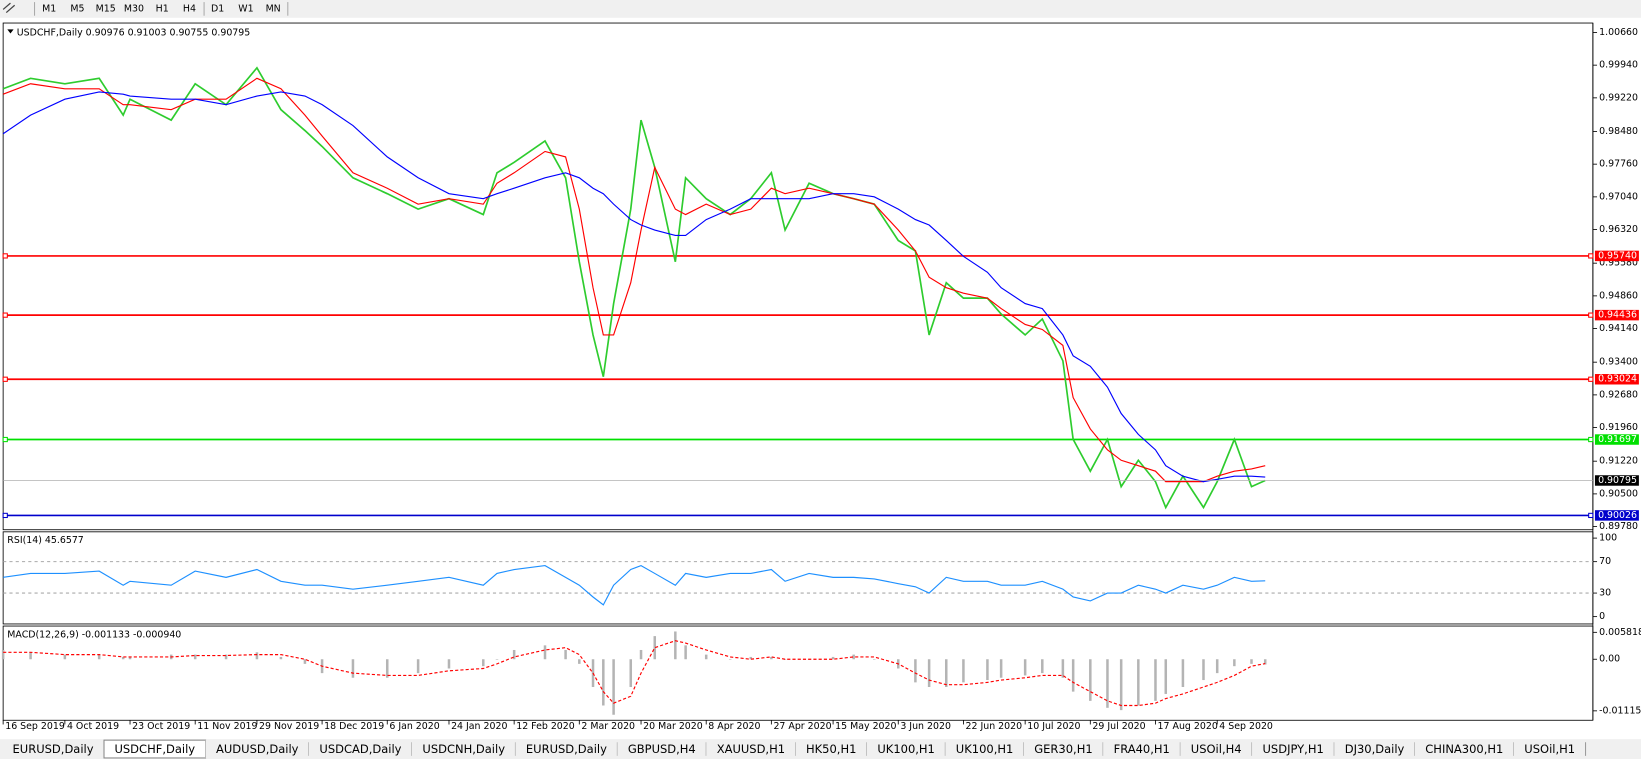 The image size is (1641, 759). Describe the element at coordinates (154, 749) in the screenshot. I see `tab-label: USDCHF,Daily` at that location.